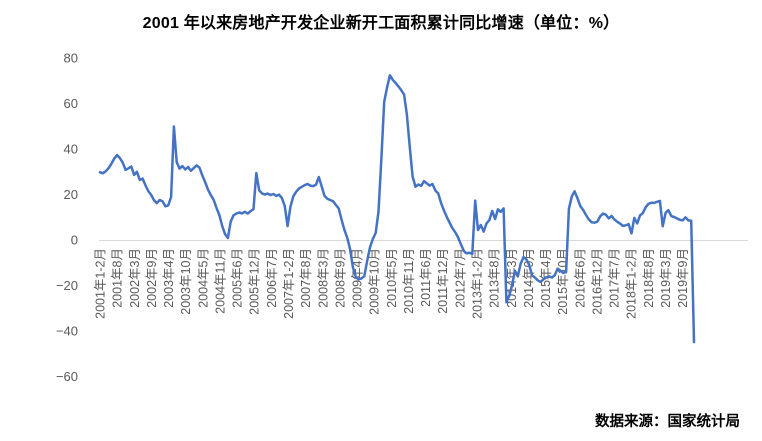  What do you see at coordinates (169, 278) in the screenshot?
I see `x-tick-label: 2003年4月` at bounding box center [169, 278].